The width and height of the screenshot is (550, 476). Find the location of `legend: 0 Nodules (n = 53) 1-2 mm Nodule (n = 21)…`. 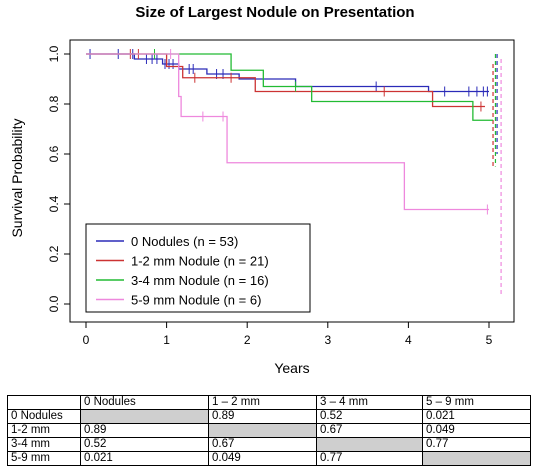

legend: 0 Nodules (n = 53) 1-2 mm Nodule (n = 21)… is located at coordinates (198, 268).